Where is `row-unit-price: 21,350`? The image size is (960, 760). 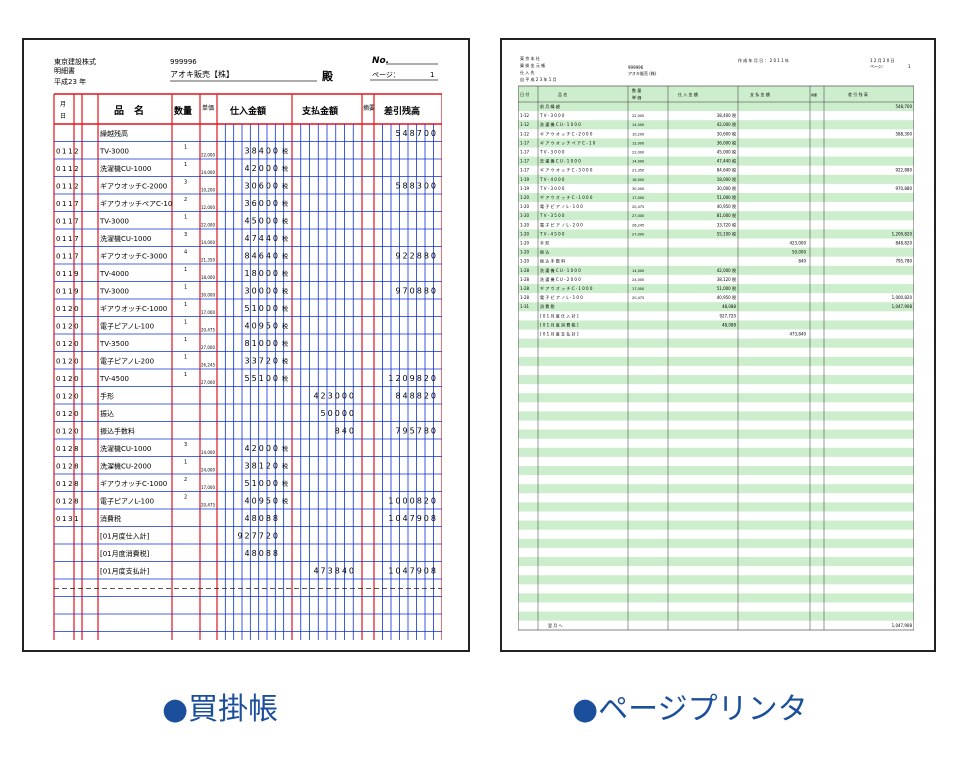 row-unit-price: 21,350 is located at coordinates (208, 260).